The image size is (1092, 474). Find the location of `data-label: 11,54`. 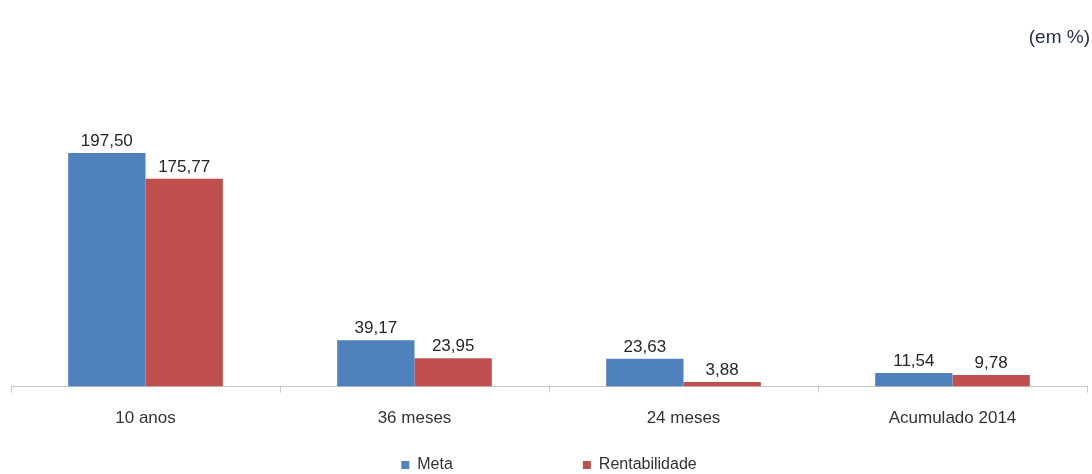

data-label: 11,54 is located at coordinates (914, 361).